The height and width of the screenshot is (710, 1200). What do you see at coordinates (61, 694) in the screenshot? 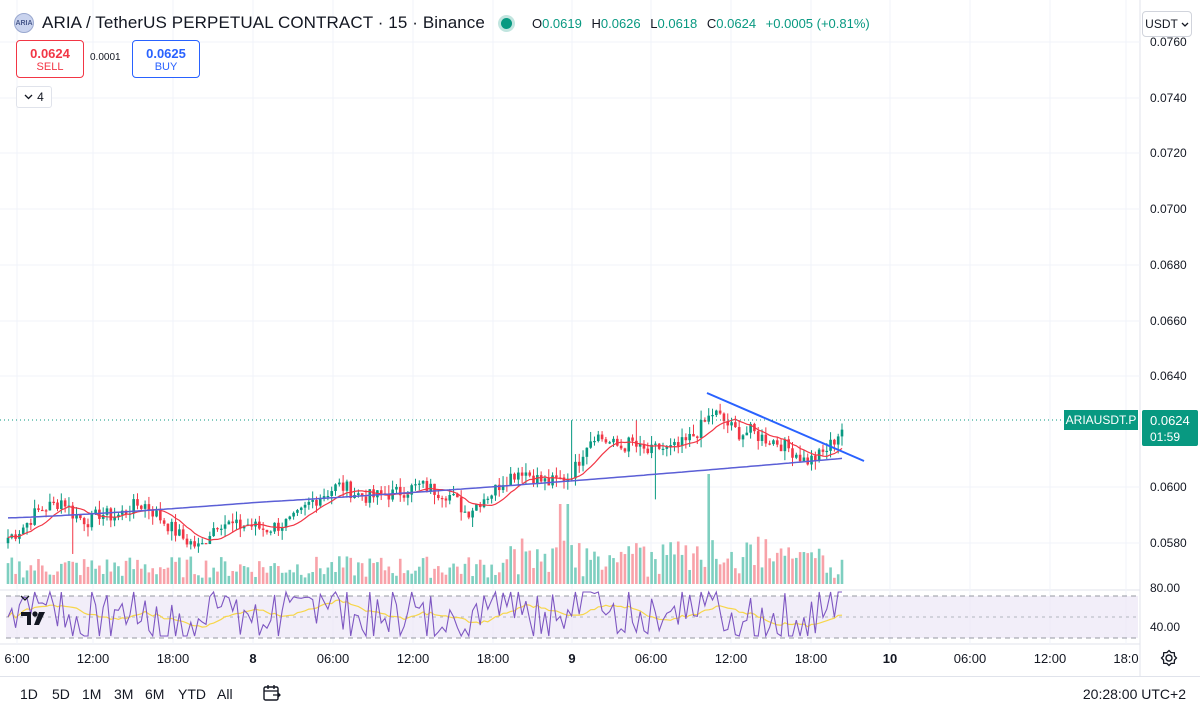
I see `range-5d: 5D` at bounding box center [61, 694].